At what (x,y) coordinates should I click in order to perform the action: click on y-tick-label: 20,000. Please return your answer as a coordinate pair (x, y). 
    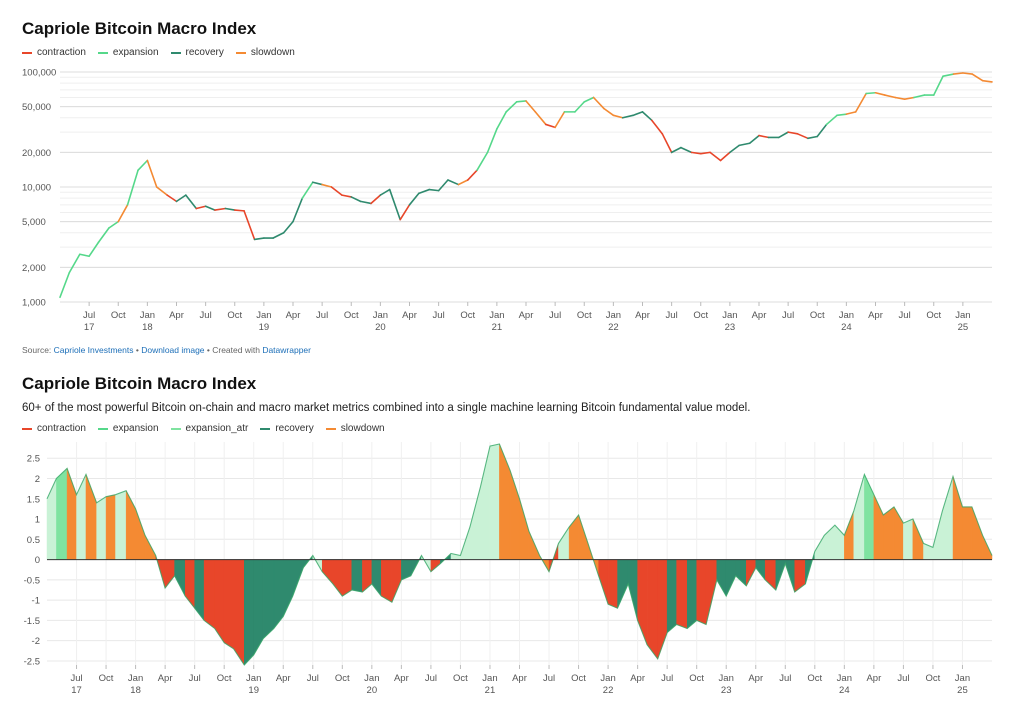
    Looking at the image, I should click on (36, 153).